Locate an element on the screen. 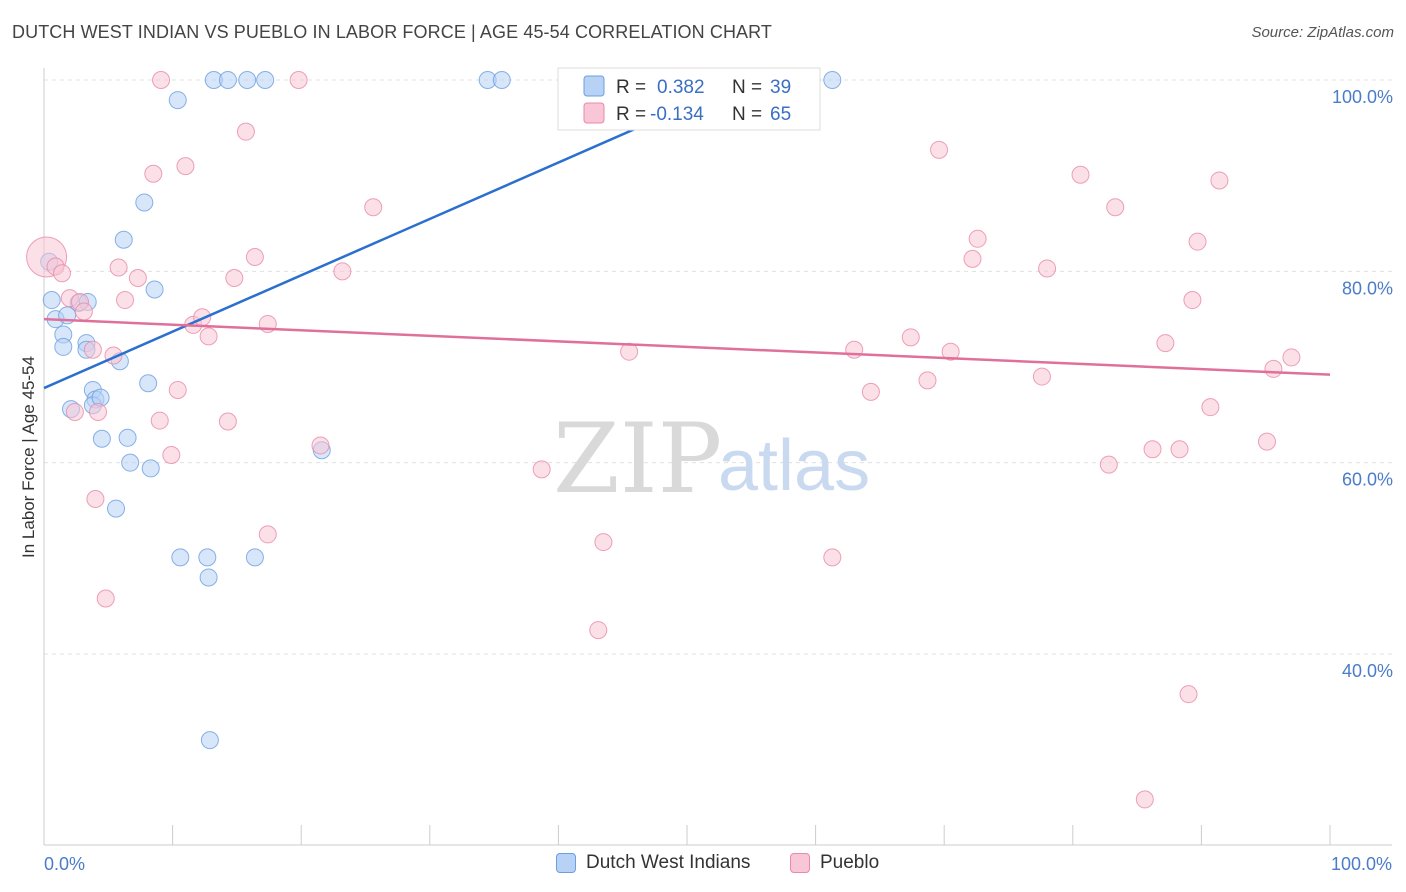 This screenshot has width=1406, height=892. legend-r-label-2: R = is located at coordinates (631, 114).